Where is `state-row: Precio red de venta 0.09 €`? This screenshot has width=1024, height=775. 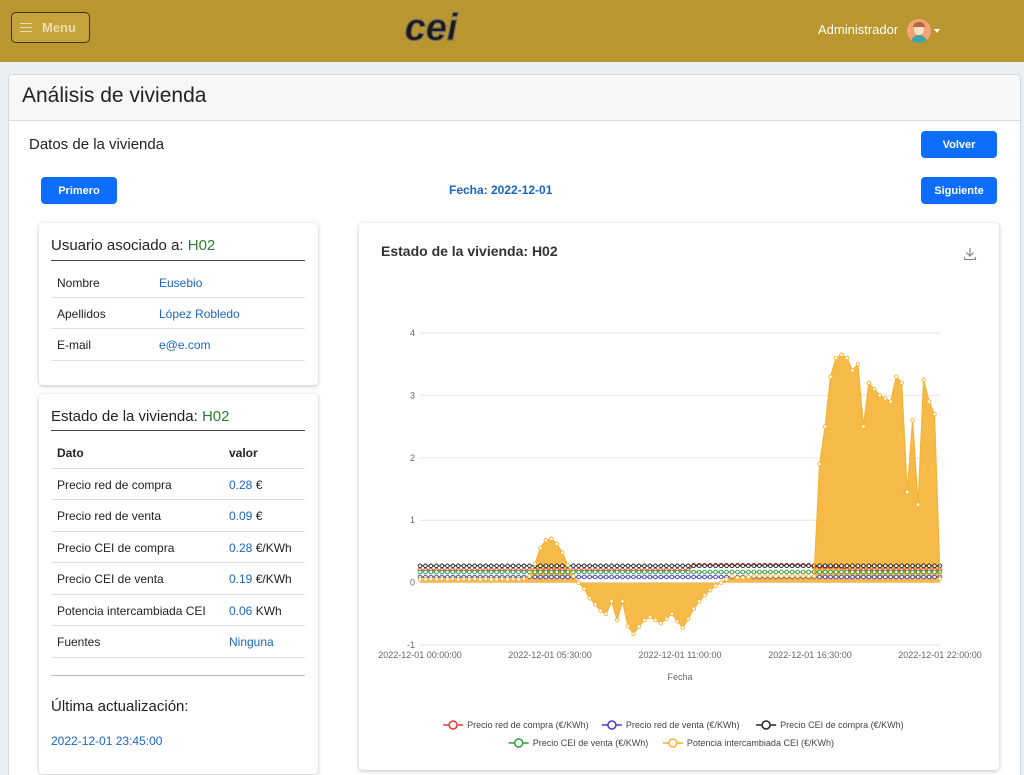 state-row: Precio red de venta 0.09 € is located at coordinates (178, 516).